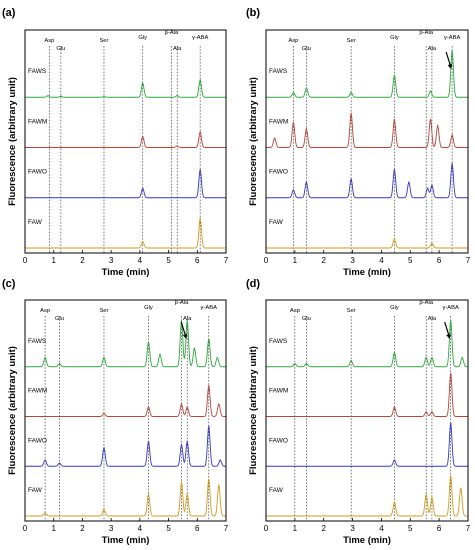  I want to click on peak-label-1: Glu, so click(306, 49).